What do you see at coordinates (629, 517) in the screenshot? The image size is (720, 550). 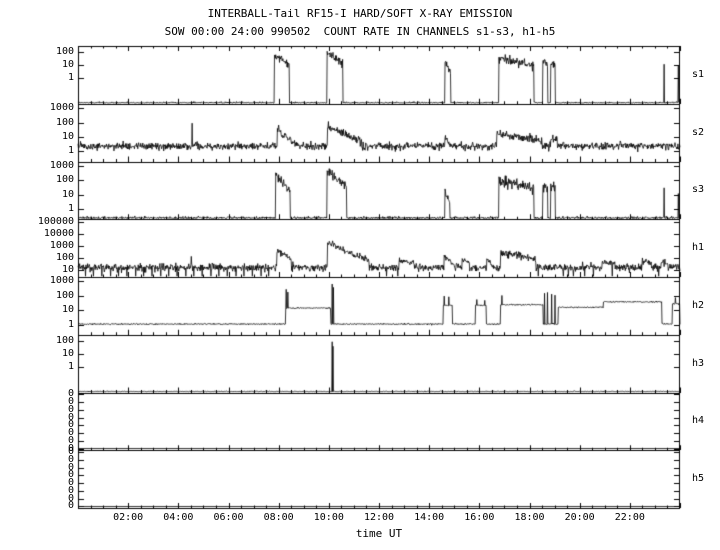 I see `x-tick-label: 22:00` at bounding box center [629, 517].